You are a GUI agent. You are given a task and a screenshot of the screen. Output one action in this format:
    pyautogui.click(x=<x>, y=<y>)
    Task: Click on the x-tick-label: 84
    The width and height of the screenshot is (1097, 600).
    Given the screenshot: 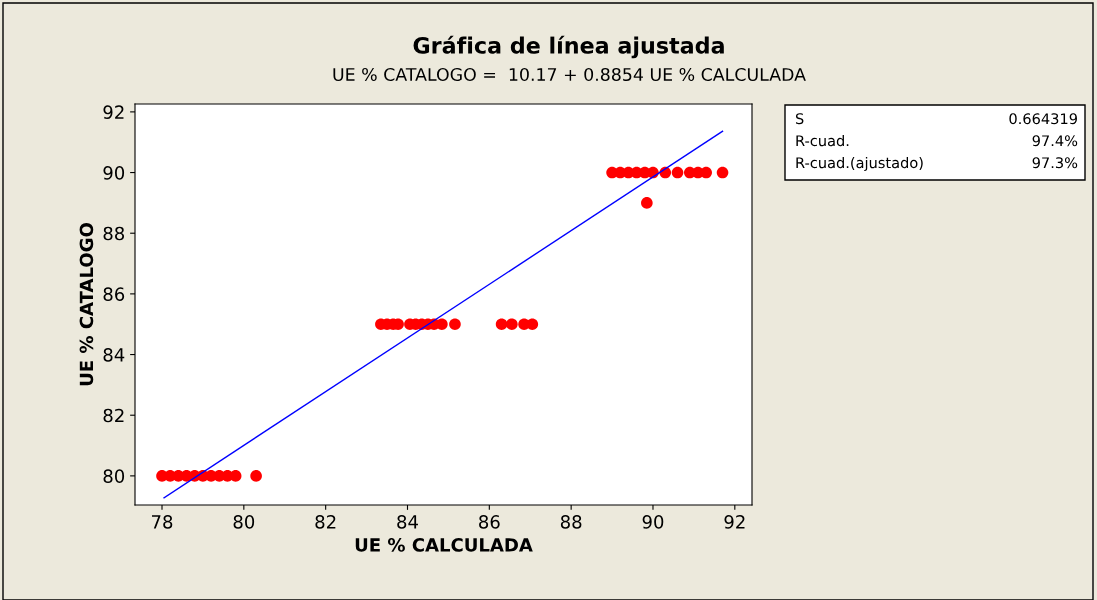 What is the action you would take?
    pyautogui.click(x=407, y=522)
    